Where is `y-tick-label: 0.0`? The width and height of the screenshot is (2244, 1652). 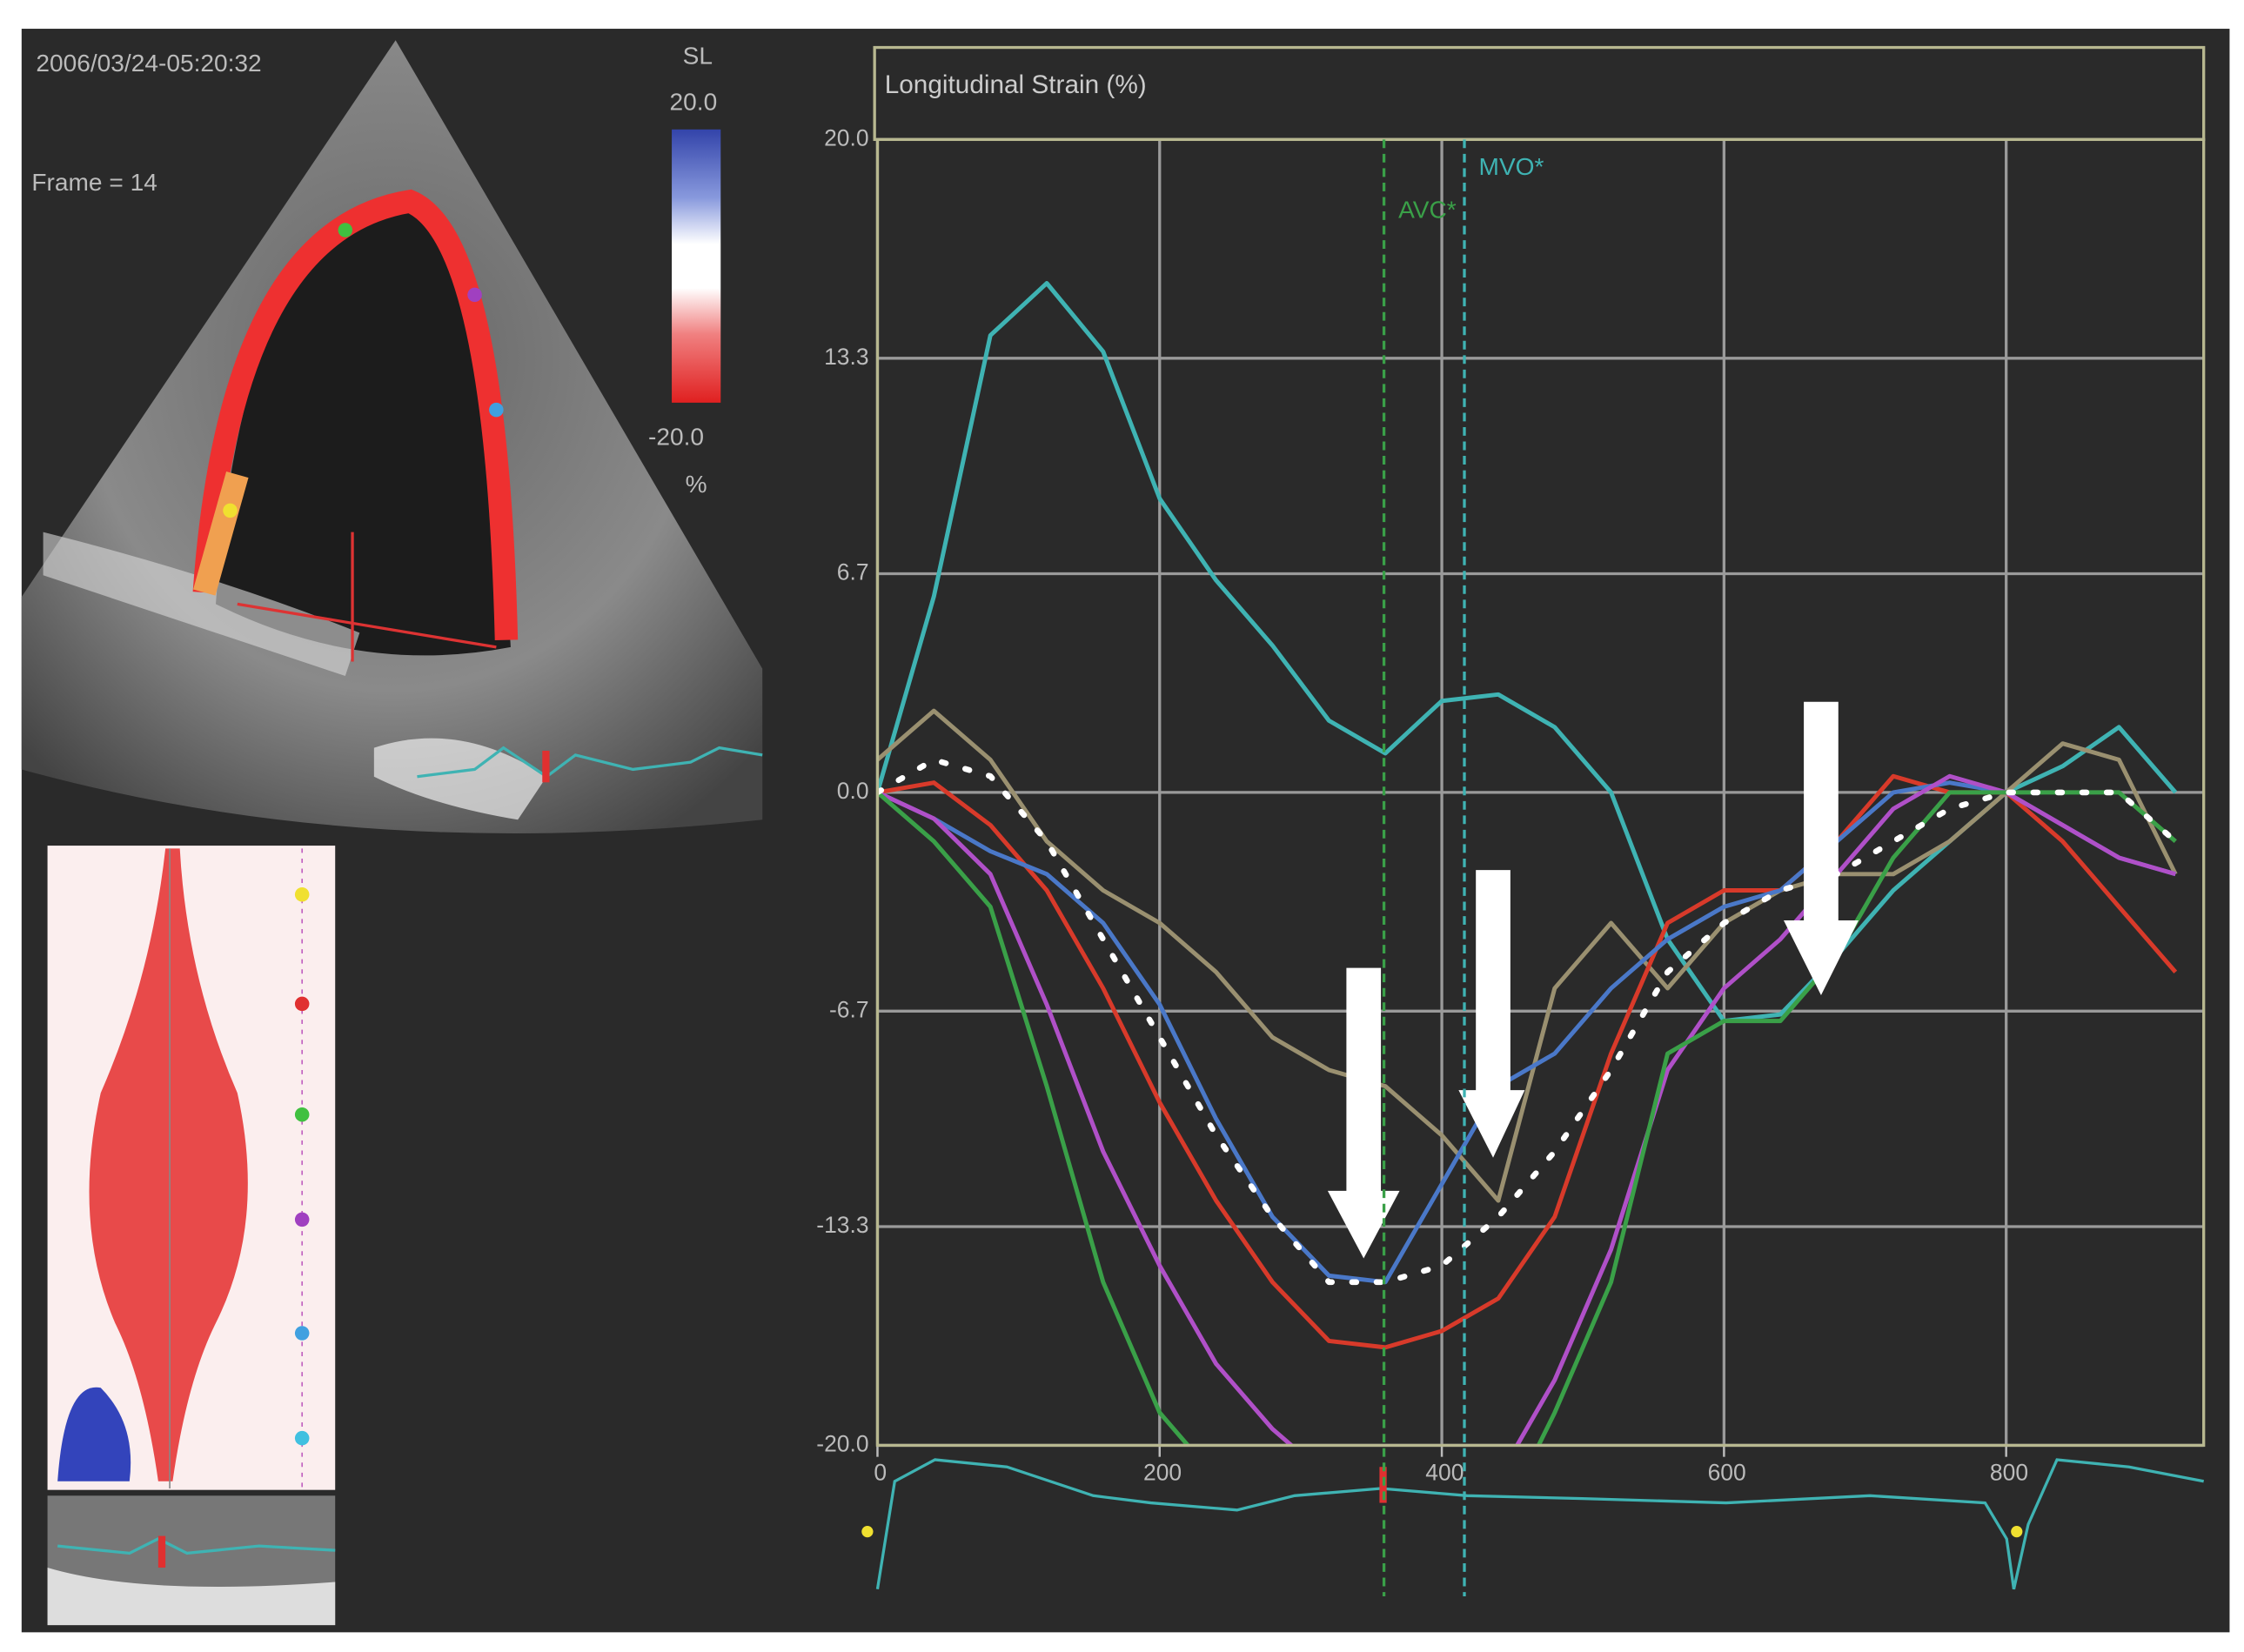 y-tick-label: 0.0 is located at coordinates (853, 791).